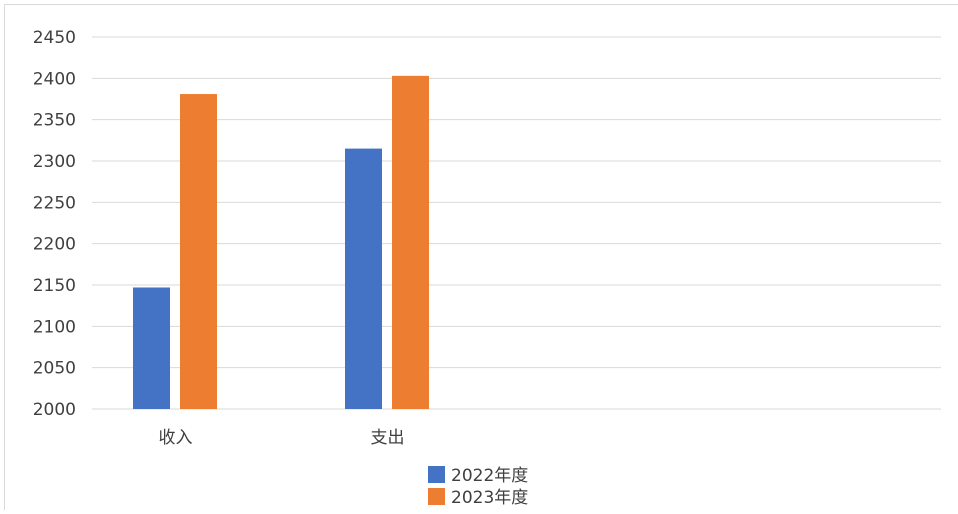 This screenshot has width=958, height=514. What do you see at coordinates (54, 162) in the screenshot?
I see `y-tick-label-2300: 2300` at bounding box center [54, 162].